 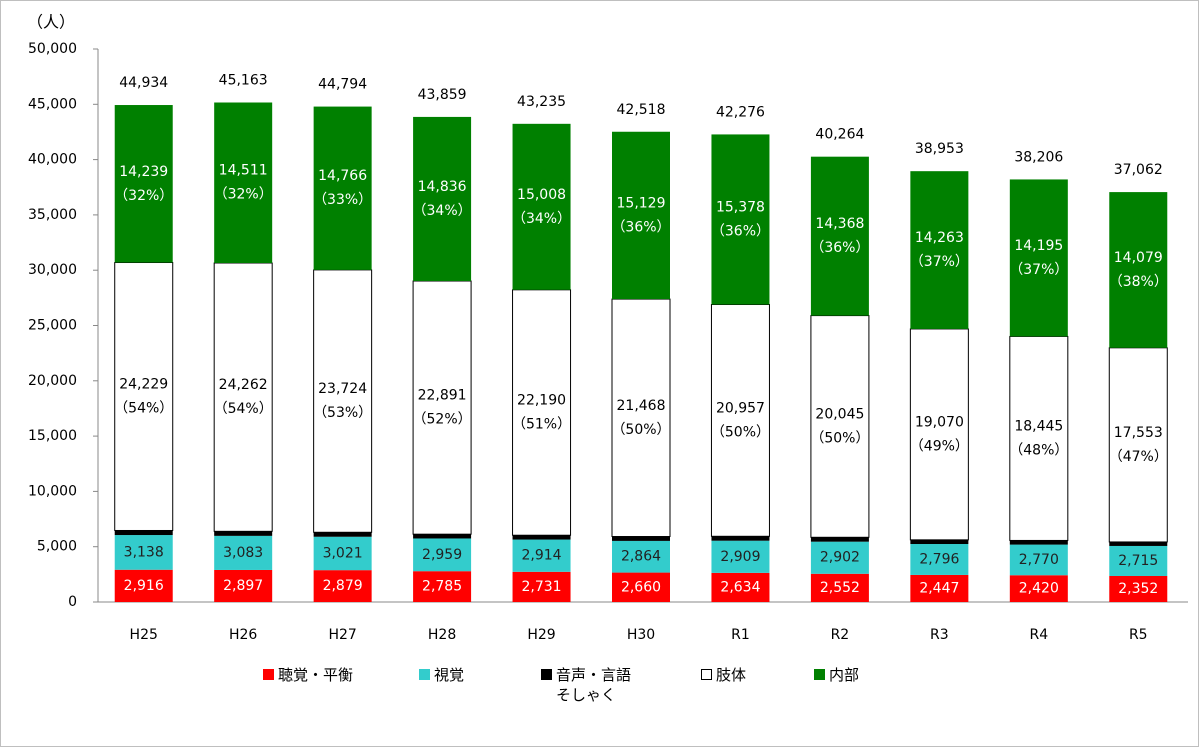 I want to click on data-label: 17,553, so click(x=1138, y=433).